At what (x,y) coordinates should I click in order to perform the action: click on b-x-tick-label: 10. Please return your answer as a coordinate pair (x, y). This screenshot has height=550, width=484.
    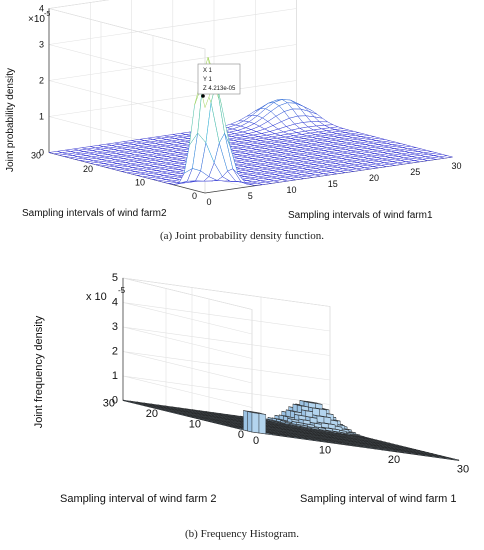
    Looking at the image, I should click on (325, 451).